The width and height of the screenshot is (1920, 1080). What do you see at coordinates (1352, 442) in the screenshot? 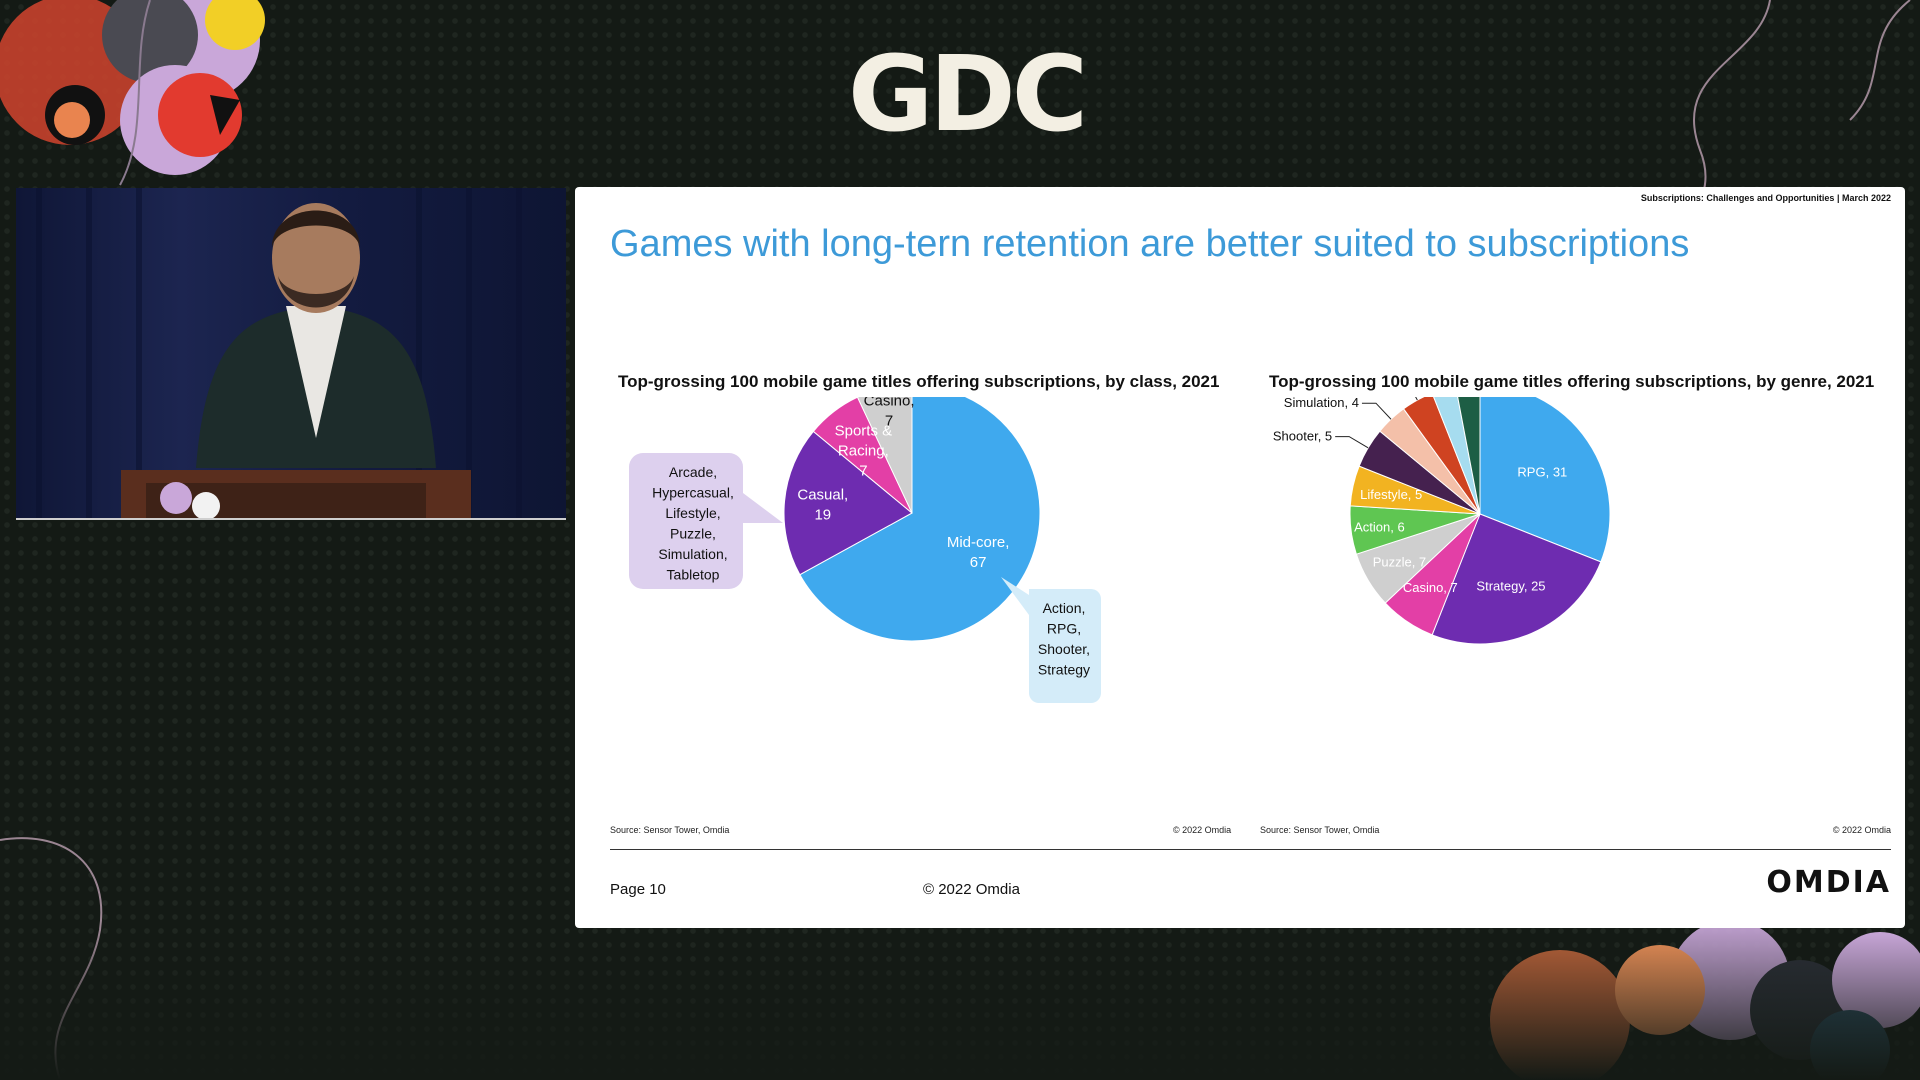
I see `genre-leader-shooter` at bounding box center [1352, 442].